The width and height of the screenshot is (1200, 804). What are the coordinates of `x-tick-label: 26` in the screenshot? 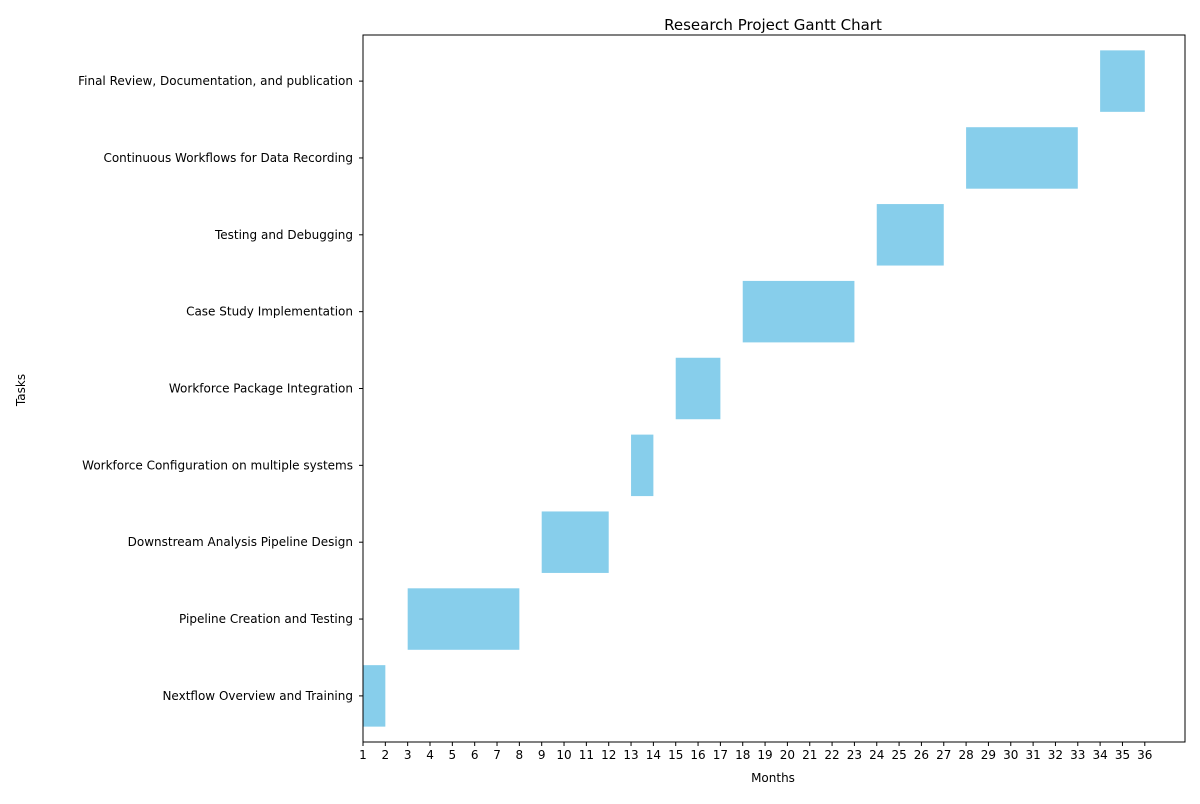 It's located at (921, 755).